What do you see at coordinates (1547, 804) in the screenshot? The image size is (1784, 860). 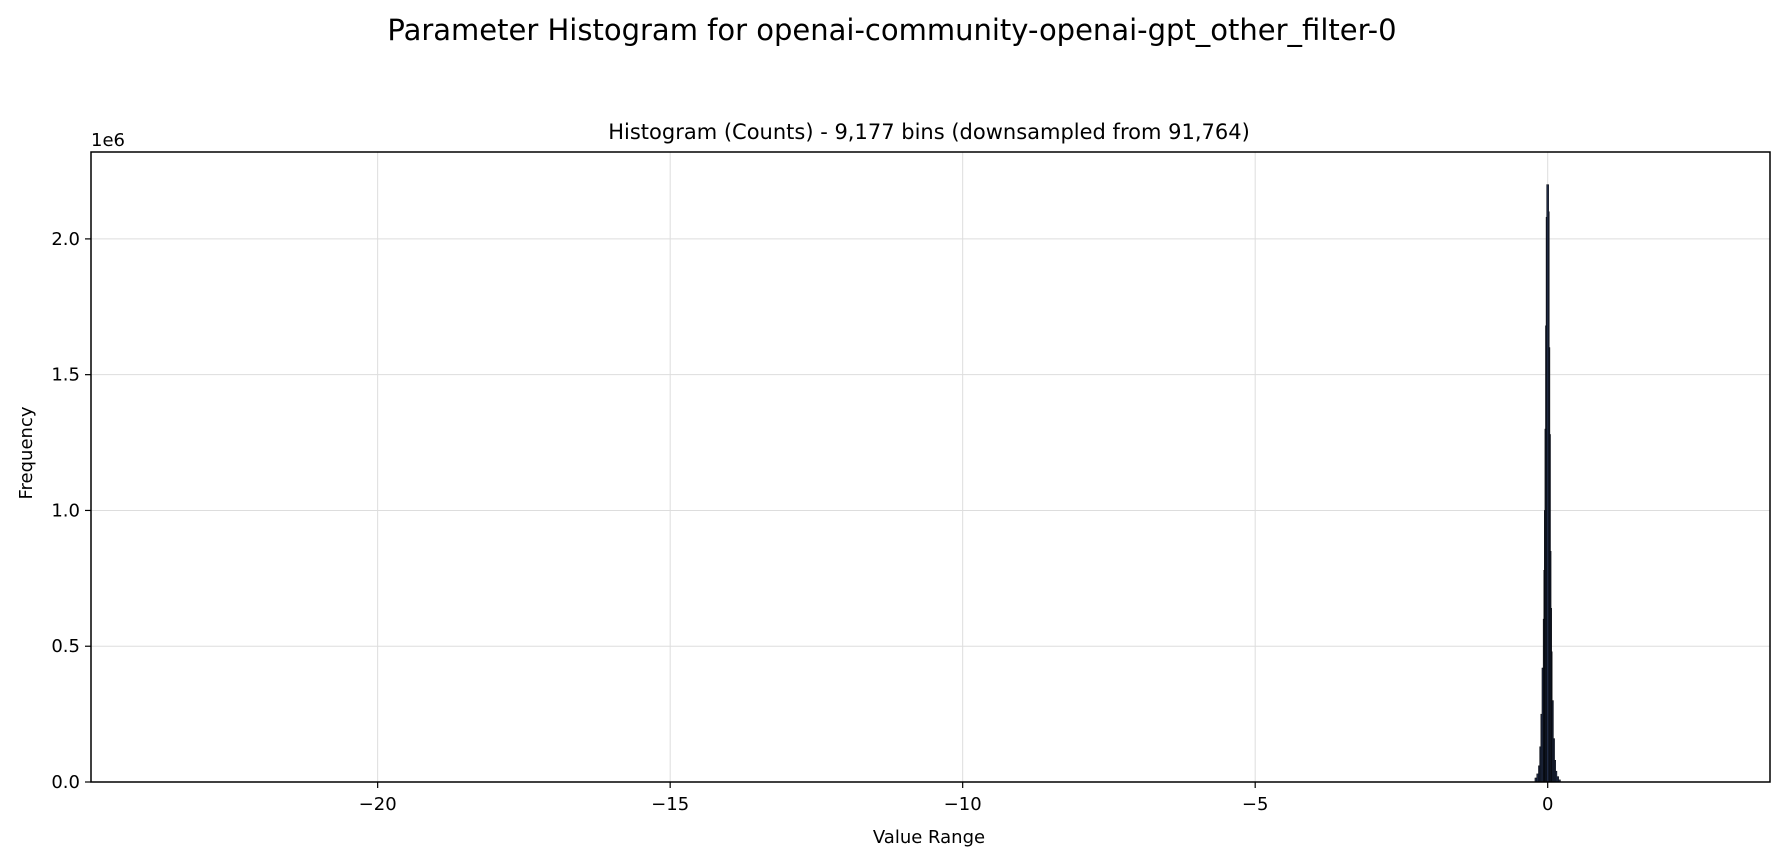 I see `x-tick-label: 0` at bounding box center [1547, 804].